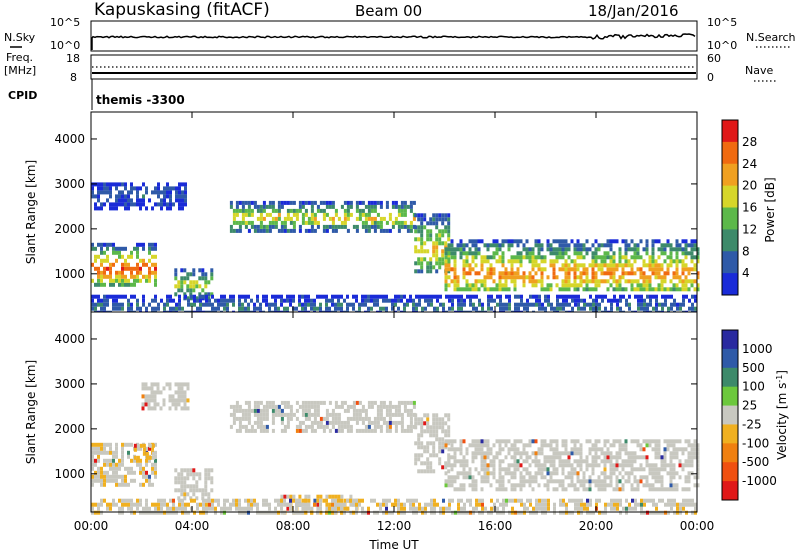  Describe the element at coordinates (753, 387) in the screenshot. I see `colorbar-tick-label: 100` at that location.